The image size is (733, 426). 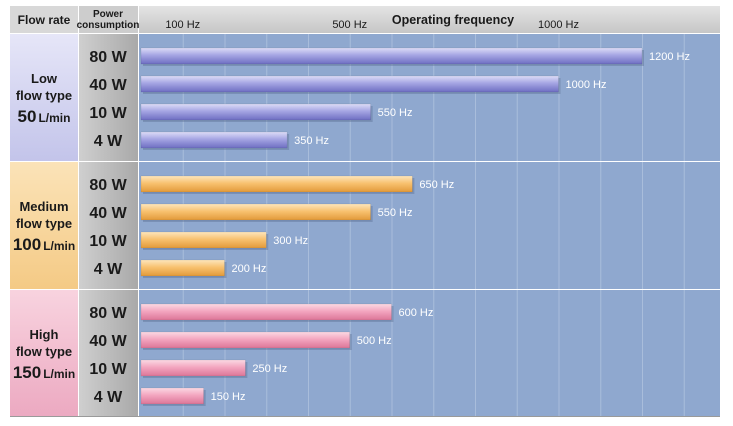 I want to click on header-power-cell, so click(x=108, y=19).